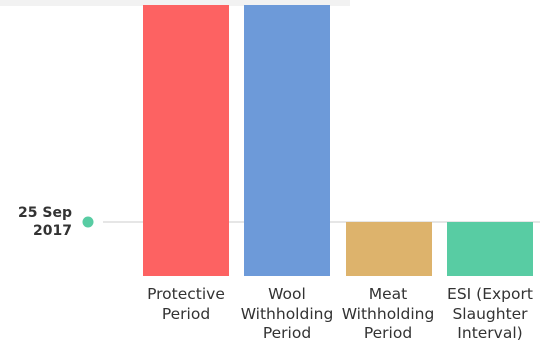 Image resolution: width=545 pixels, height=348 pixels. I want to click on category-label-4: ESI (Export Slaughter Interval), so click(490, 313).